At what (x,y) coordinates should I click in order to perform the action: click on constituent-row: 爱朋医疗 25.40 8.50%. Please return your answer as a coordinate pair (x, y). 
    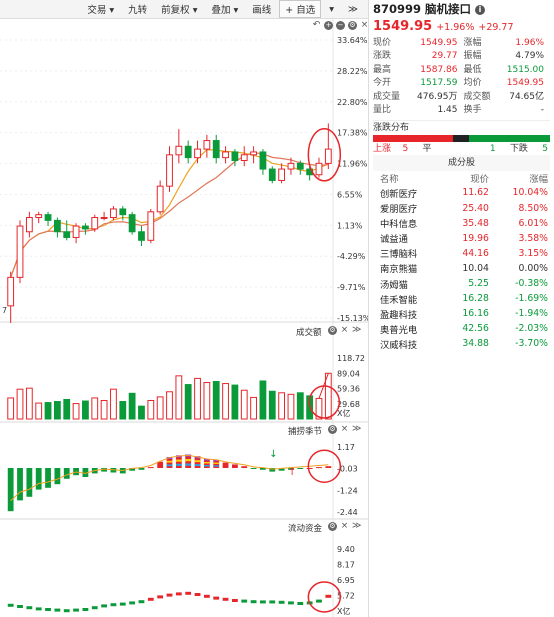
    Looking at the image, I should click on (461, 208).